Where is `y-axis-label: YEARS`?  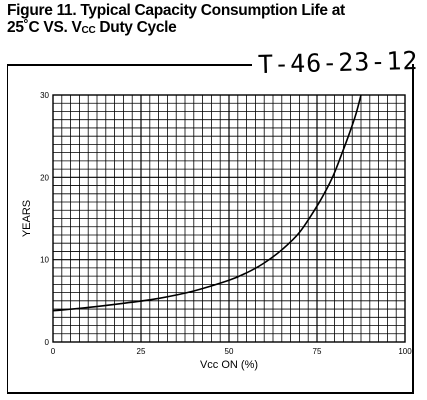
y-axis-label: YEARS is located at coordinates (27, 218).